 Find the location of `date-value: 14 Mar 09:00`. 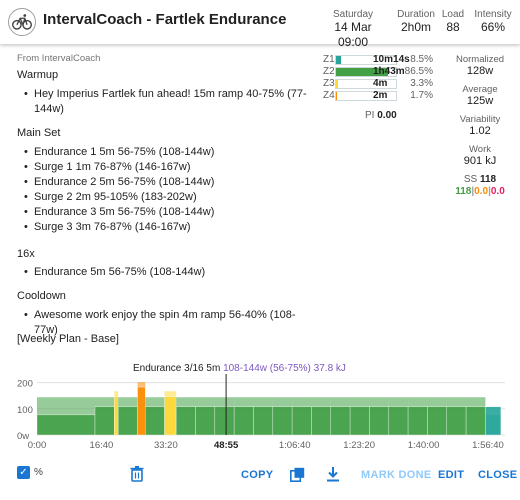

date-value: 14 Mar 09:00 is located at coordinates (353, 34).